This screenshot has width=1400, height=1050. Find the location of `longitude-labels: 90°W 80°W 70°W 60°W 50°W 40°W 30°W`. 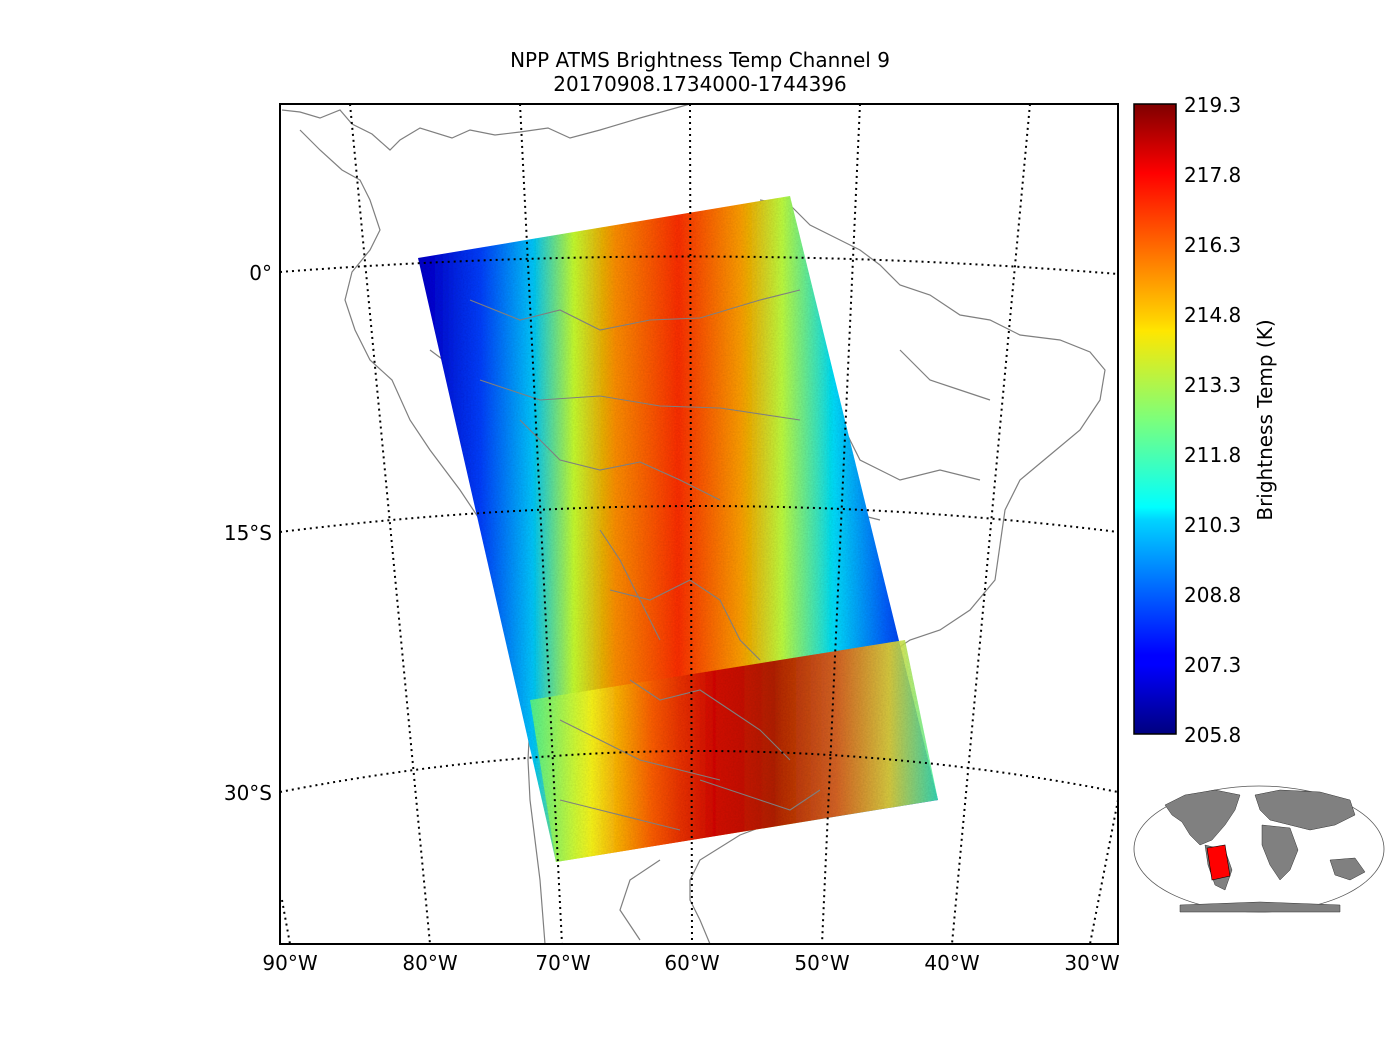

longitude-labels: 90°W 80°W 70°W 60°W 50°W 40°W 30°W is located at coordinates (690, 963).